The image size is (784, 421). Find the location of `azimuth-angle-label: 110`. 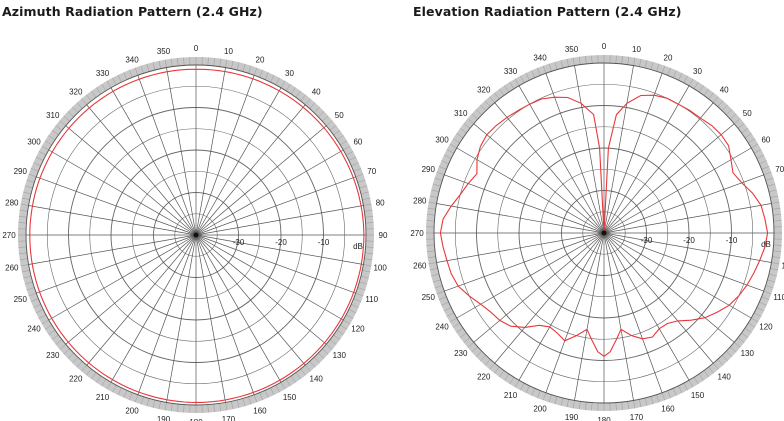

azimuth-angle-label: 110 is located at coordinates (371, 299).